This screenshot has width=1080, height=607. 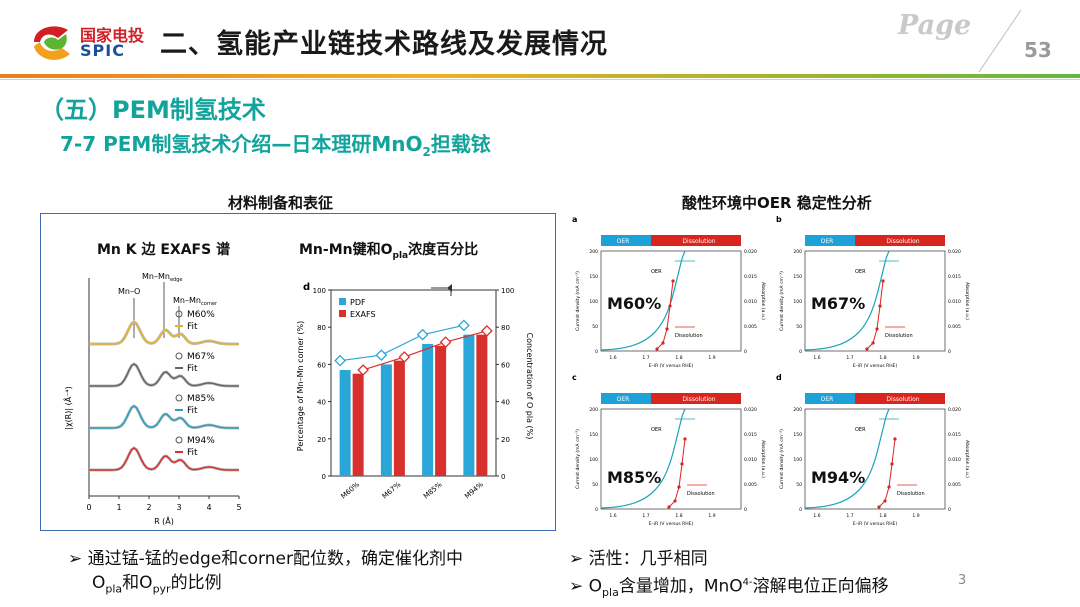 I want to click on oer-panel-letter: d, so click(x=779, y=377).